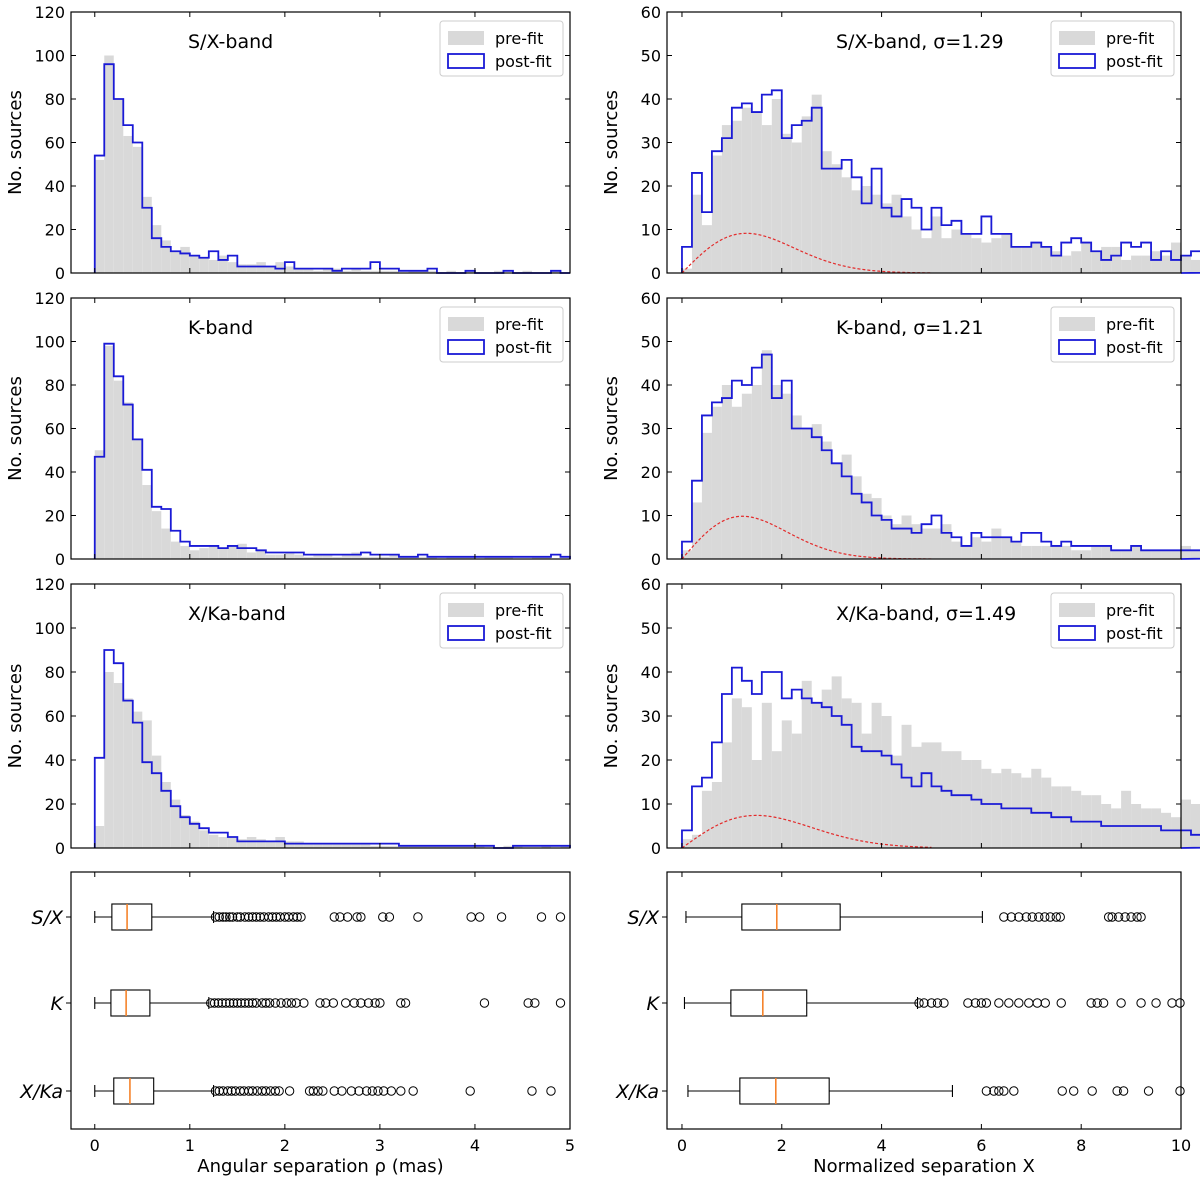 This screenshot has width=1200, height=1189. Describe the element at coordinates (519, 324) in the screenshot. I see `legend-prefit-label: pre-fit` at that location.